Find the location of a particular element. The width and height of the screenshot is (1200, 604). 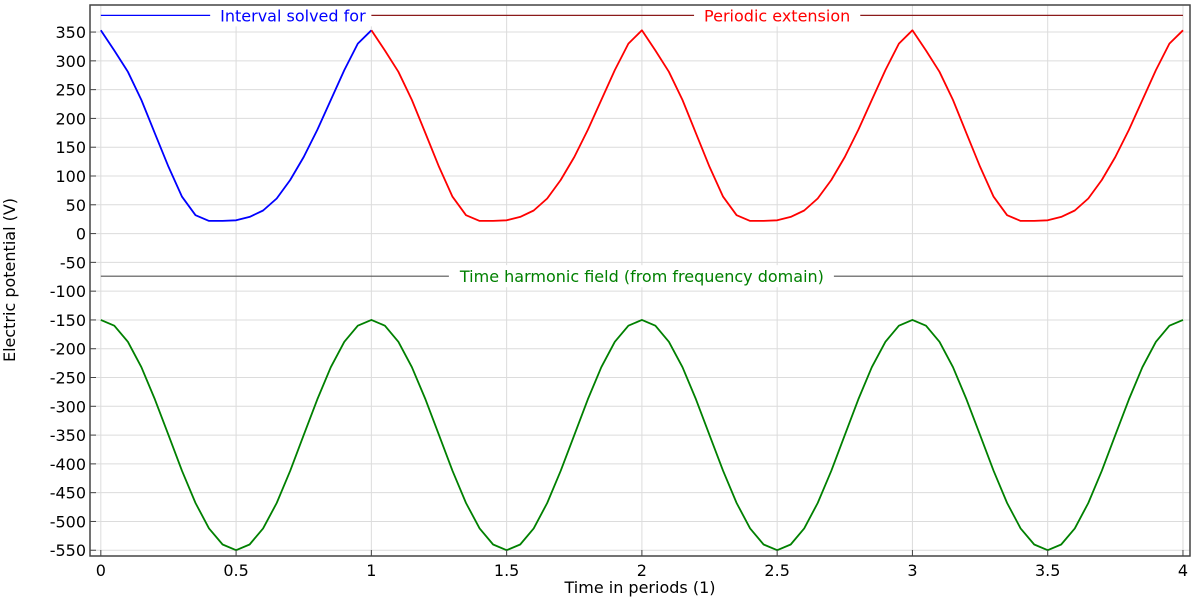

x-tick-label: 2 is located at coordinates (642, 570).